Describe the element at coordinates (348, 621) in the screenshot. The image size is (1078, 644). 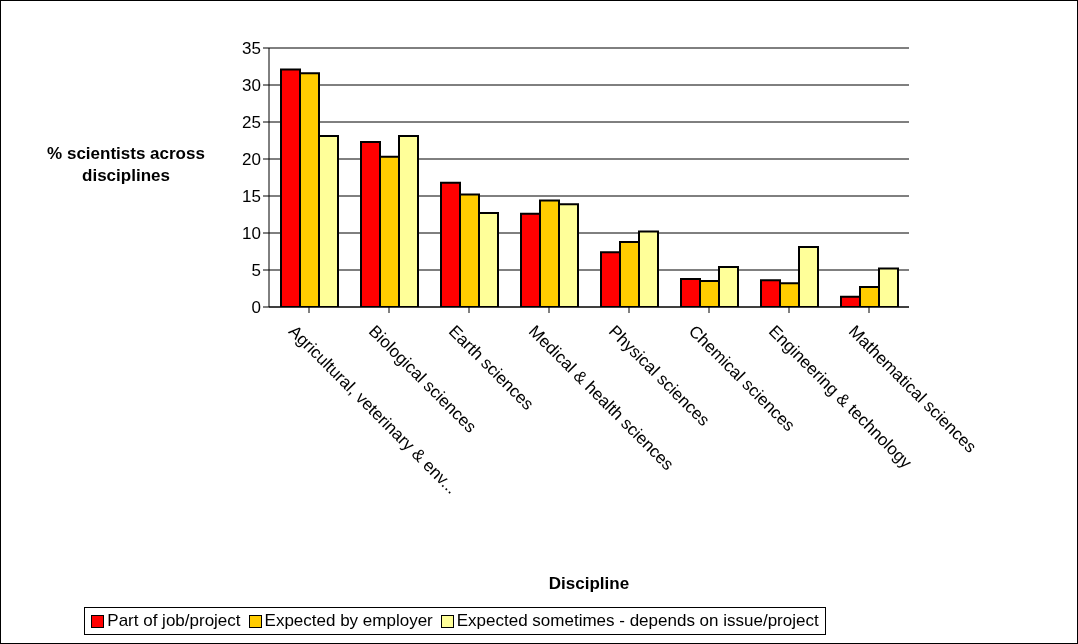
I see `legend-label: Expected by employer` at that location.